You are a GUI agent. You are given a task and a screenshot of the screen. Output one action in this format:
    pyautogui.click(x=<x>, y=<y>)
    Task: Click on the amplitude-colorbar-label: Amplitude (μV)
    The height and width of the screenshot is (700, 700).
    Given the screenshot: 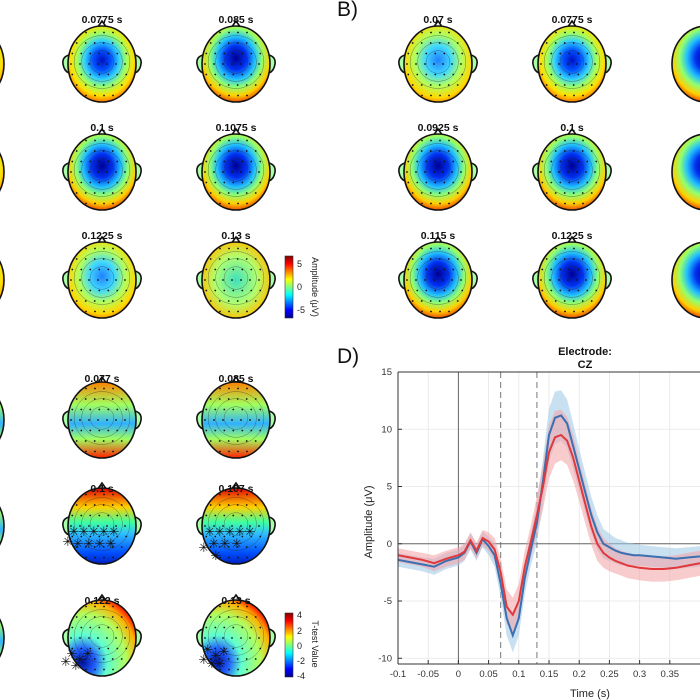 What is the action you would take?
    pyautogui.click(x=315, y=287)
    